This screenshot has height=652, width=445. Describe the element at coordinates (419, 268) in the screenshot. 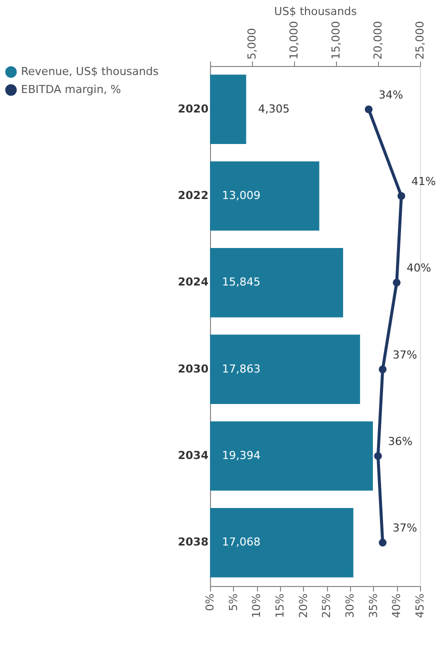

I see `data-label: 40%` at that location.